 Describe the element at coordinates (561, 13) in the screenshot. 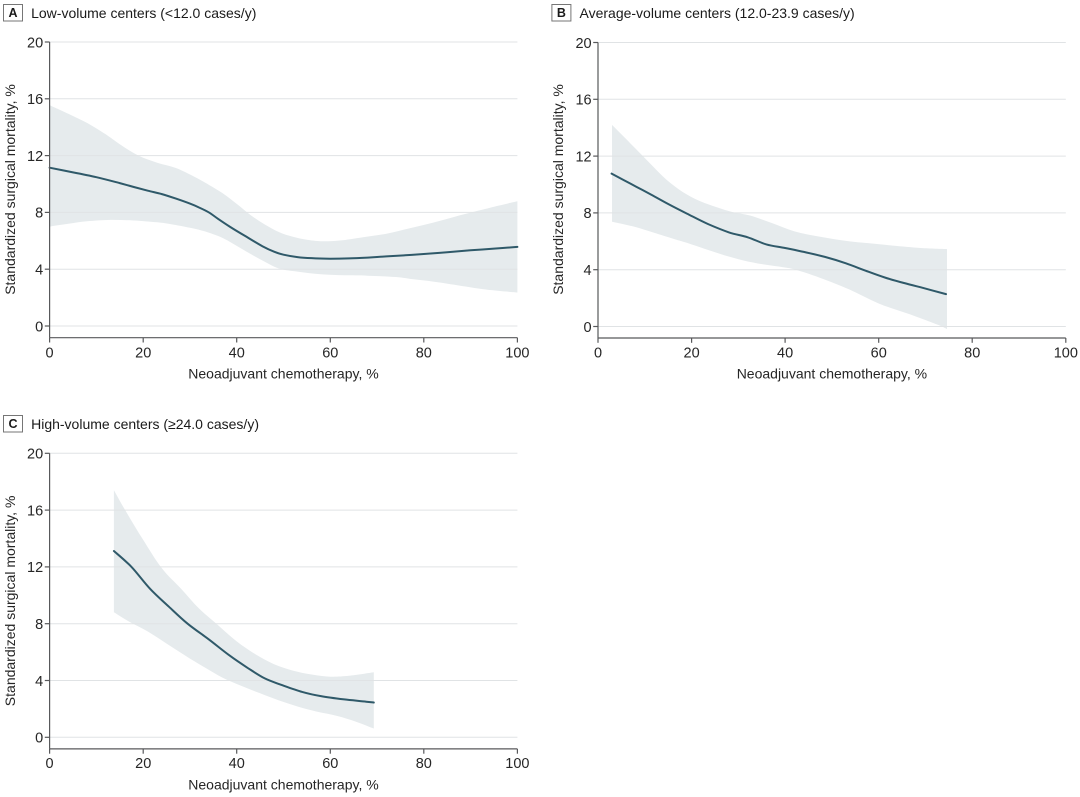

I see `svg-text: B` at that location.